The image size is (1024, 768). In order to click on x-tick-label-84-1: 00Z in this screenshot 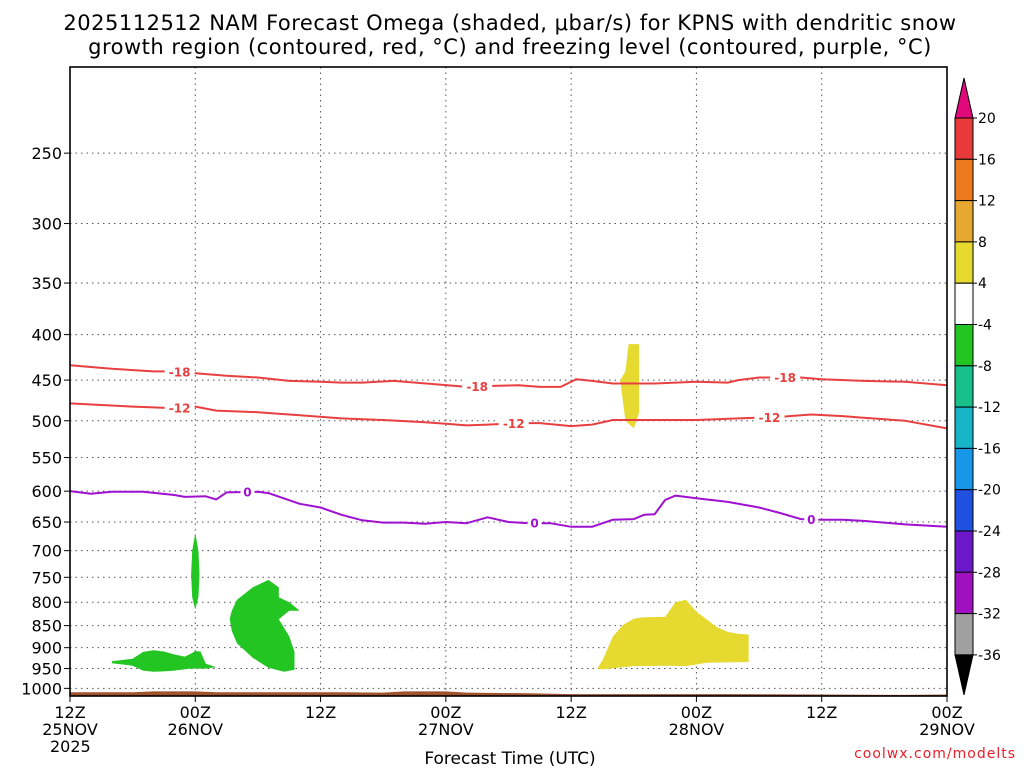, I will do `click(946, 712)`.